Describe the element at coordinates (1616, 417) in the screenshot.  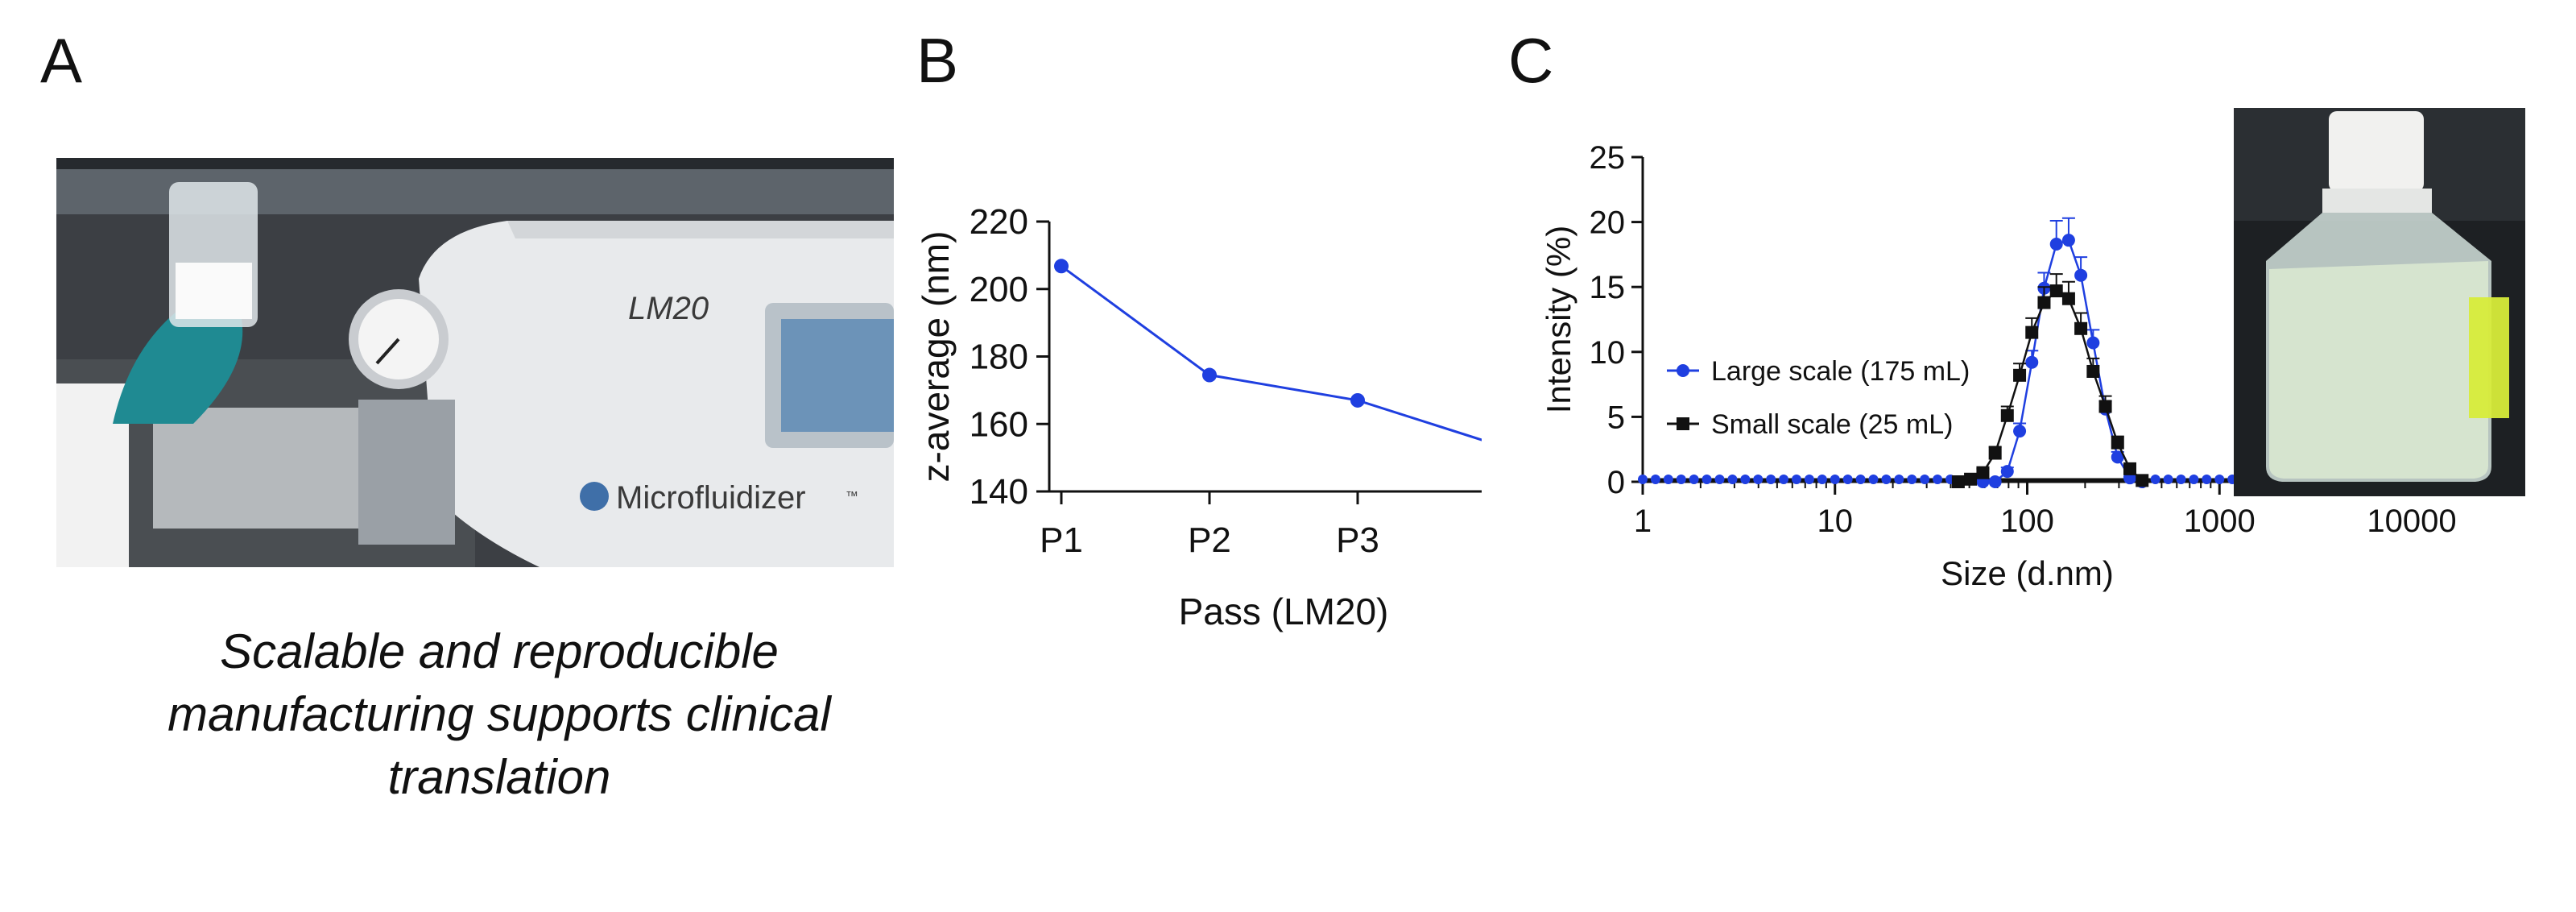
I see `chart-c-y-tick-label: 5` at that location.